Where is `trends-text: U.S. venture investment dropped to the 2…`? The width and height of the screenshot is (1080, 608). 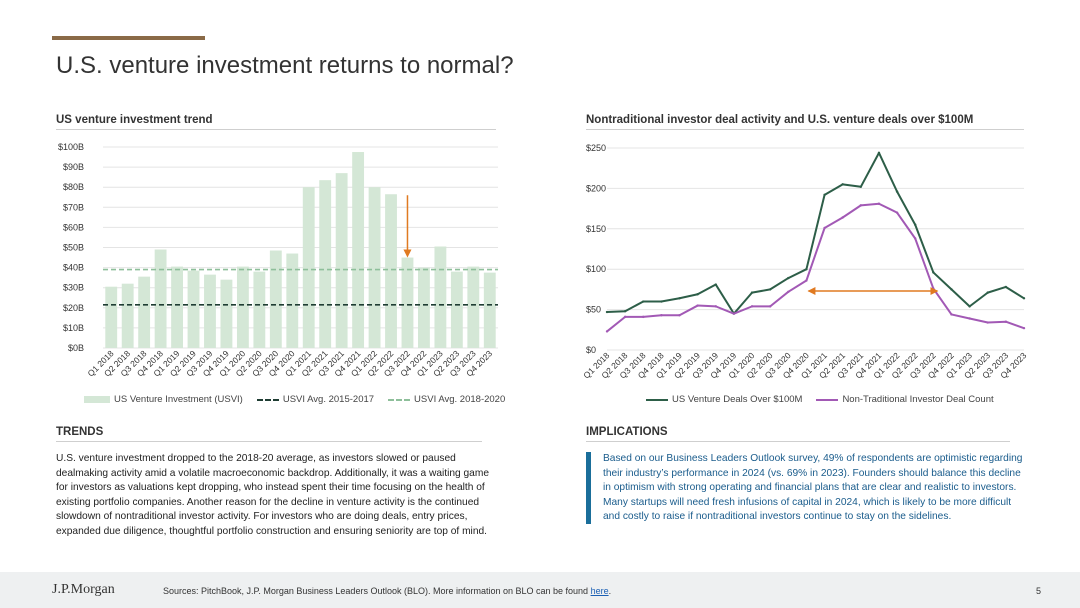
trends-text: U.S. venture investment dropped to the 2… is located at coordinates (272, 495).